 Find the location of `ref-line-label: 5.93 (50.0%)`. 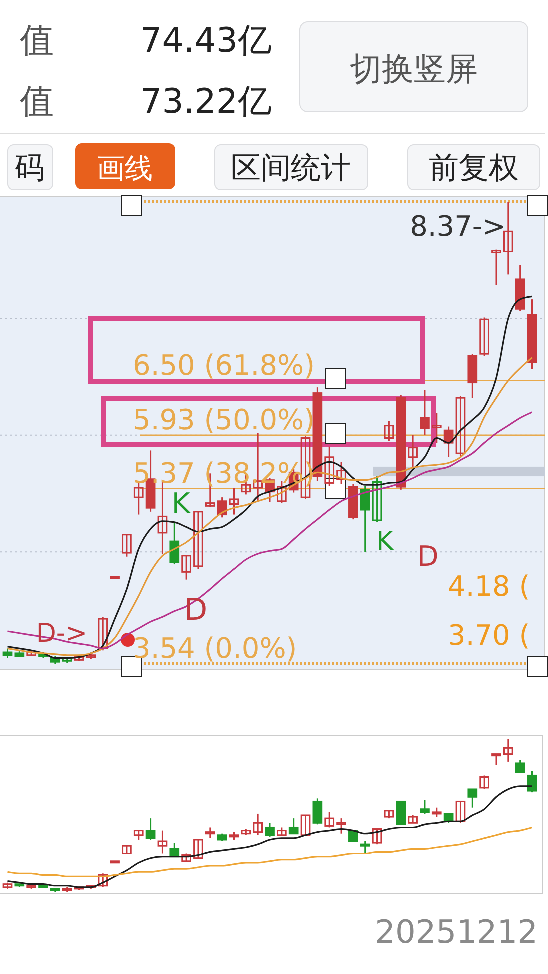

ref-line-label: 5.93 (50.0%) is located at coordinates (224, 419).